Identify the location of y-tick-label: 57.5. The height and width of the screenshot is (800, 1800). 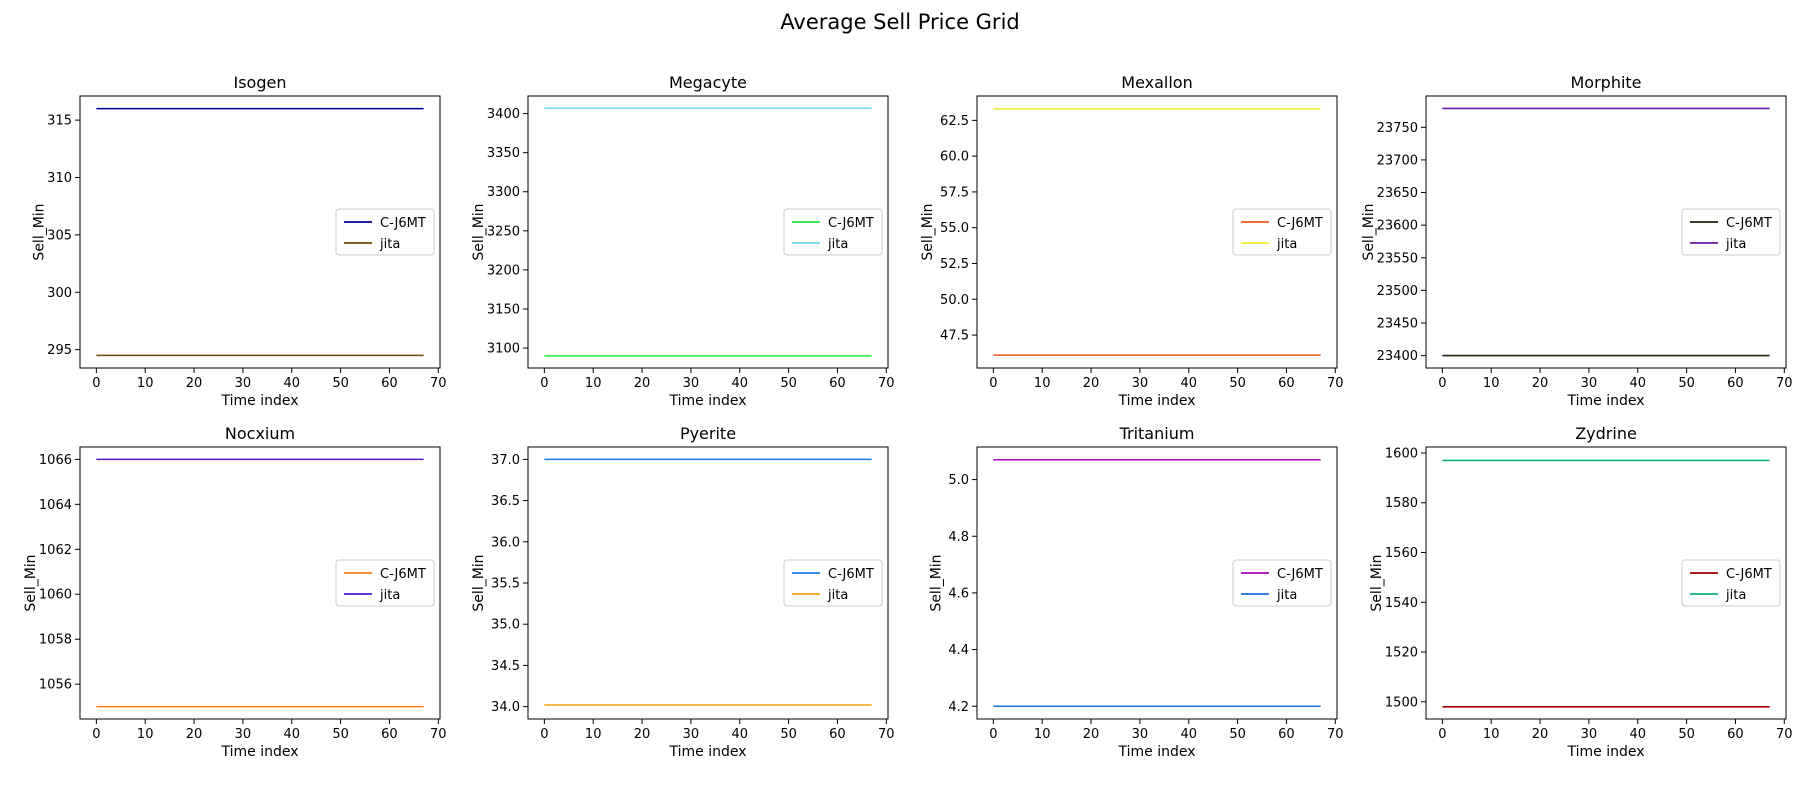
(954, 192).